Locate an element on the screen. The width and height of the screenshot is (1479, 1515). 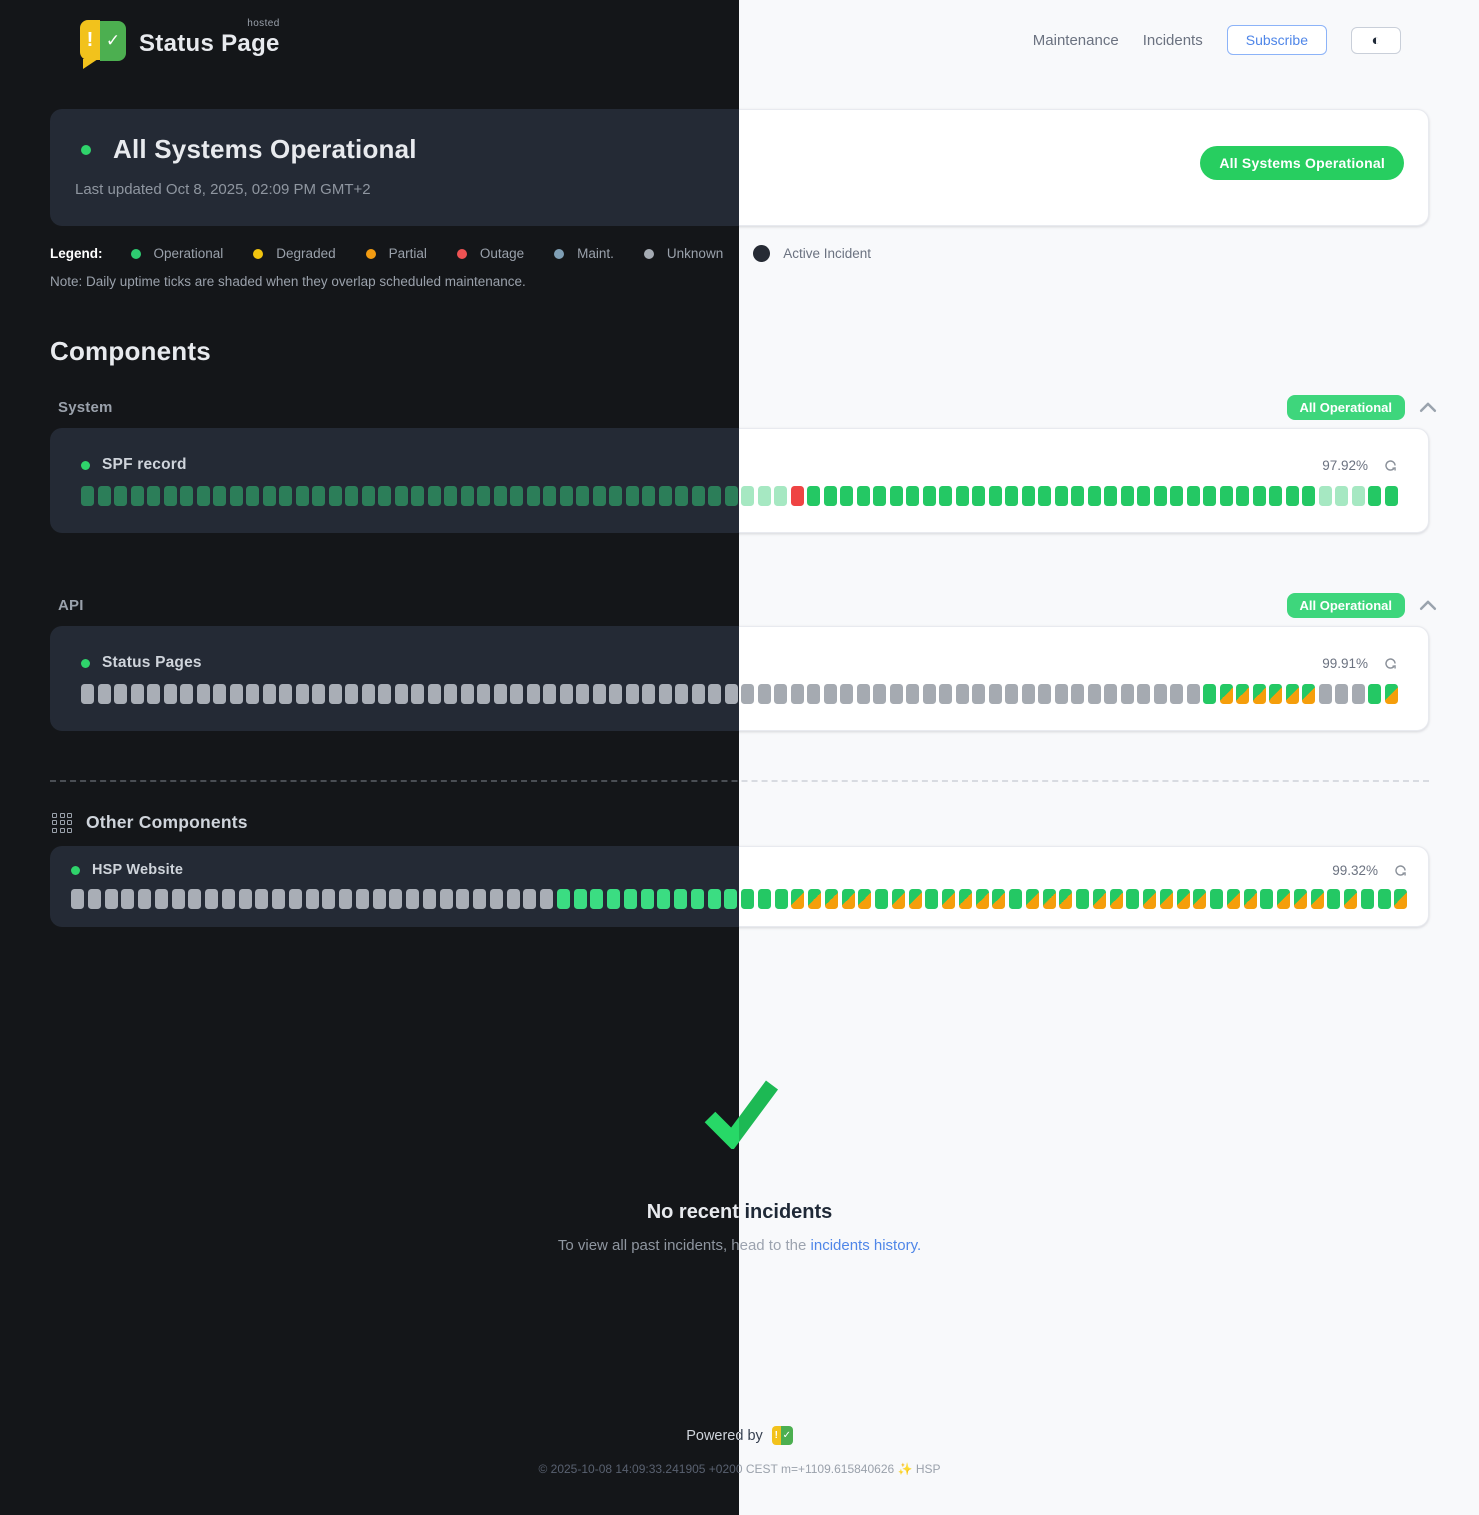
group-name: System is located at coordinates (85, 407).